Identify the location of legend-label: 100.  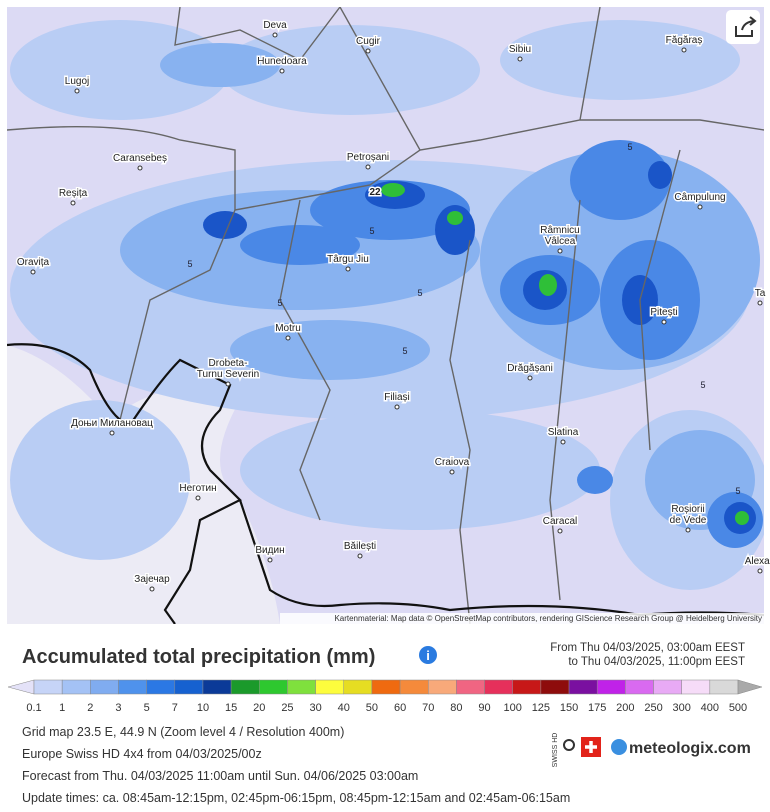
(513, 708).